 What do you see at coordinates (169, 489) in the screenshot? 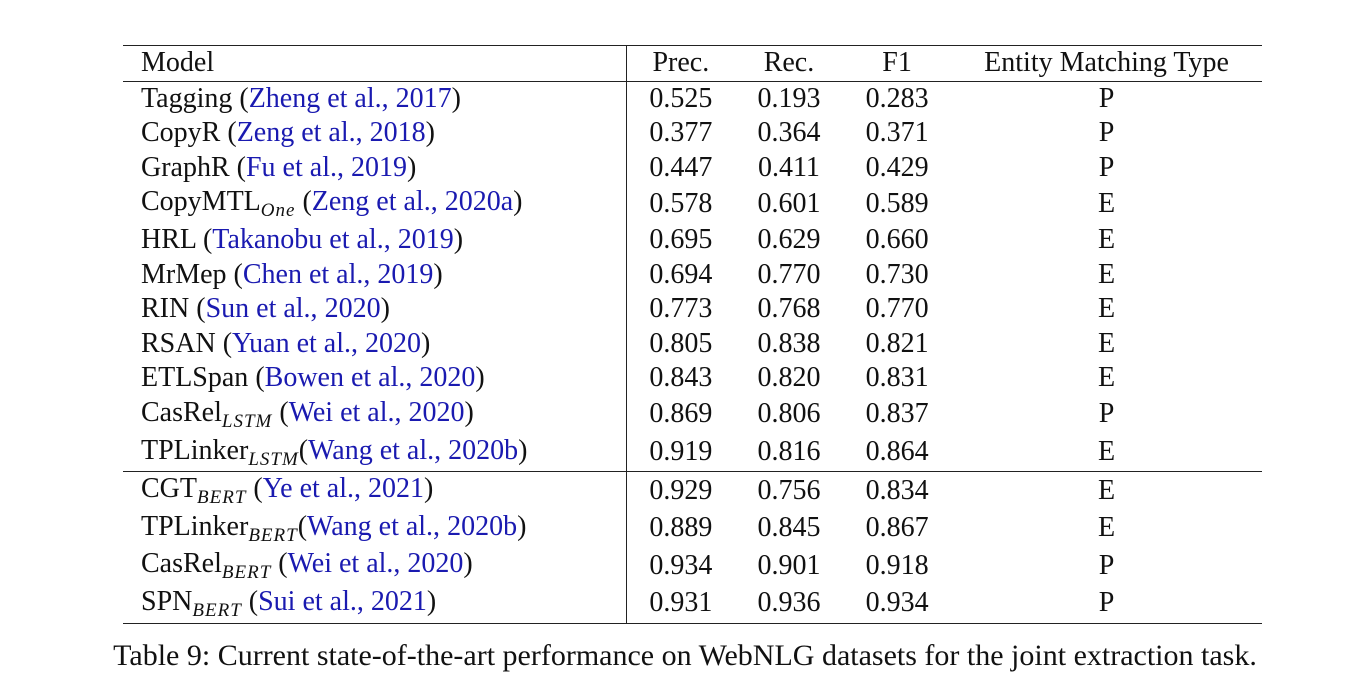
I see `model-name: CGT` at bounding box center [169, 489].